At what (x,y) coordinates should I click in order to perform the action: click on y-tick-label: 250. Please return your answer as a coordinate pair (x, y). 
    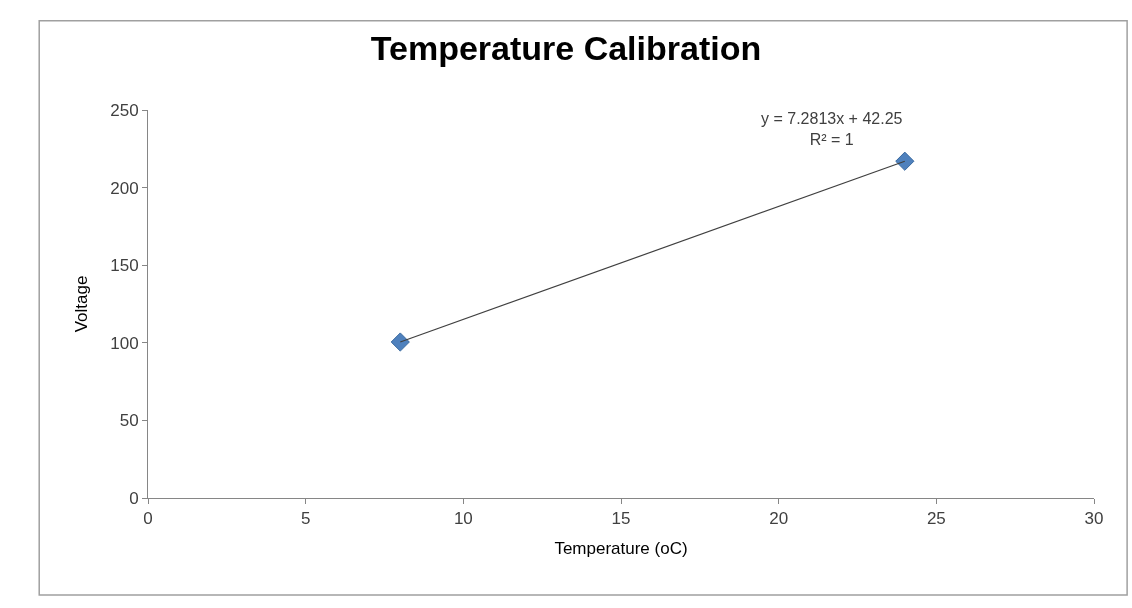
    Looking at the image, I should click on (124, 110).